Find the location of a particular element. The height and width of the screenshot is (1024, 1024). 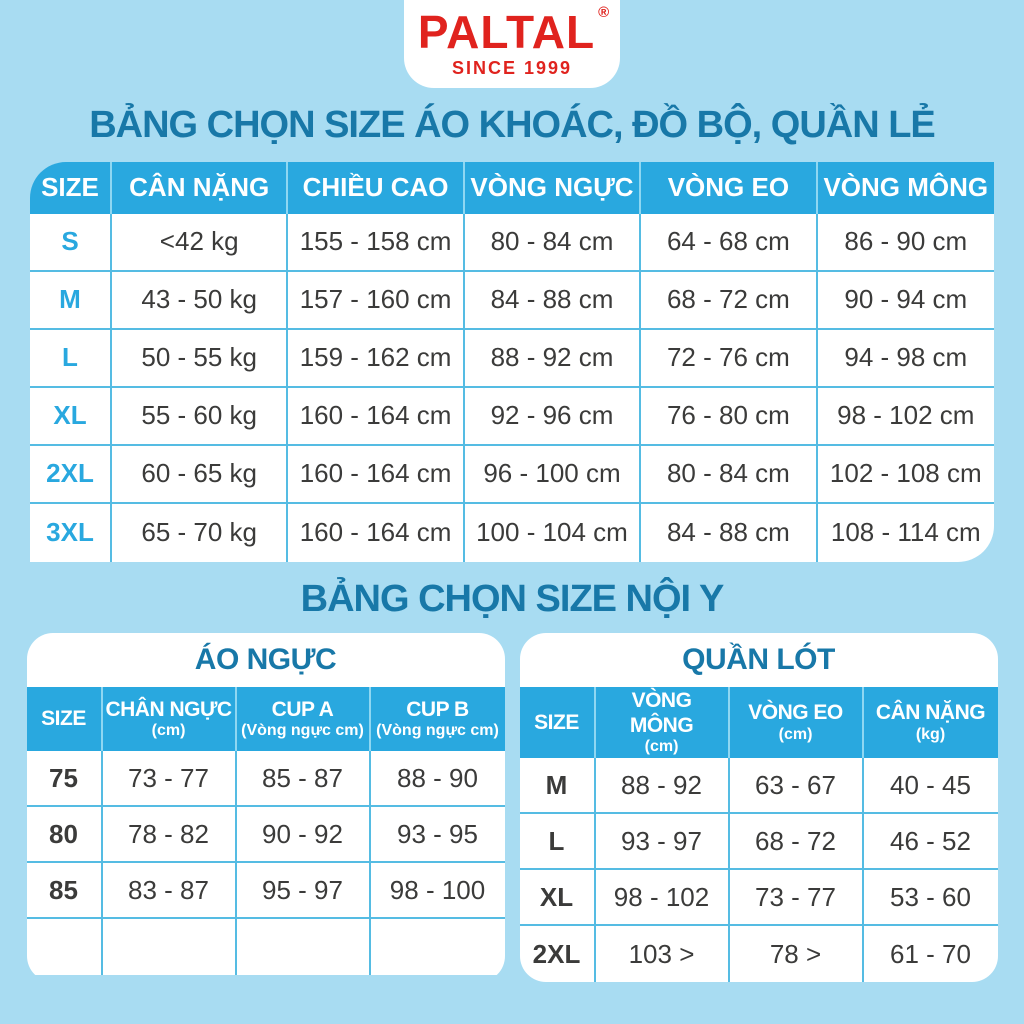

table-row: L 93 - 97 68 - 72 46 - 52 is located at coordinates (758, 842).